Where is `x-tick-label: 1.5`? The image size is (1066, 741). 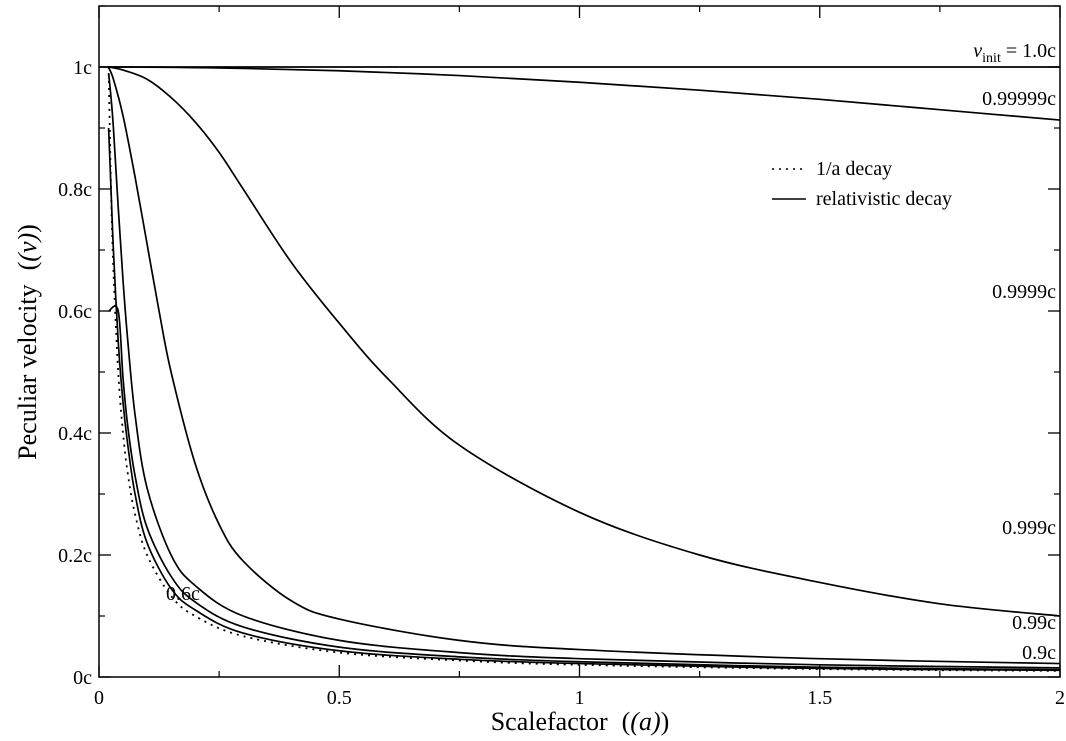 x-tick-label: 1.5 is located at coordinates (819, 698).